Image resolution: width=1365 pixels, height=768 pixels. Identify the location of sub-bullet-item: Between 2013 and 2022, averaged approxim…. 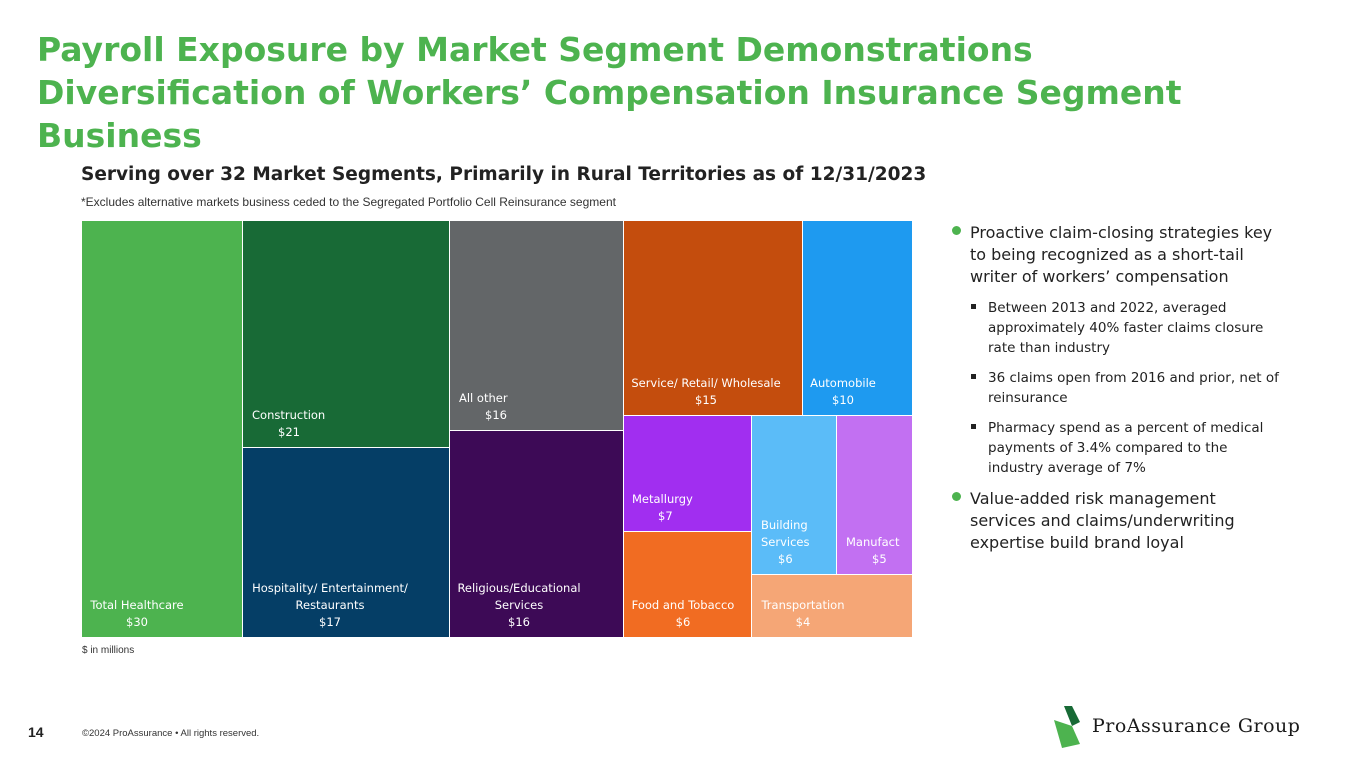
(1117, 328).